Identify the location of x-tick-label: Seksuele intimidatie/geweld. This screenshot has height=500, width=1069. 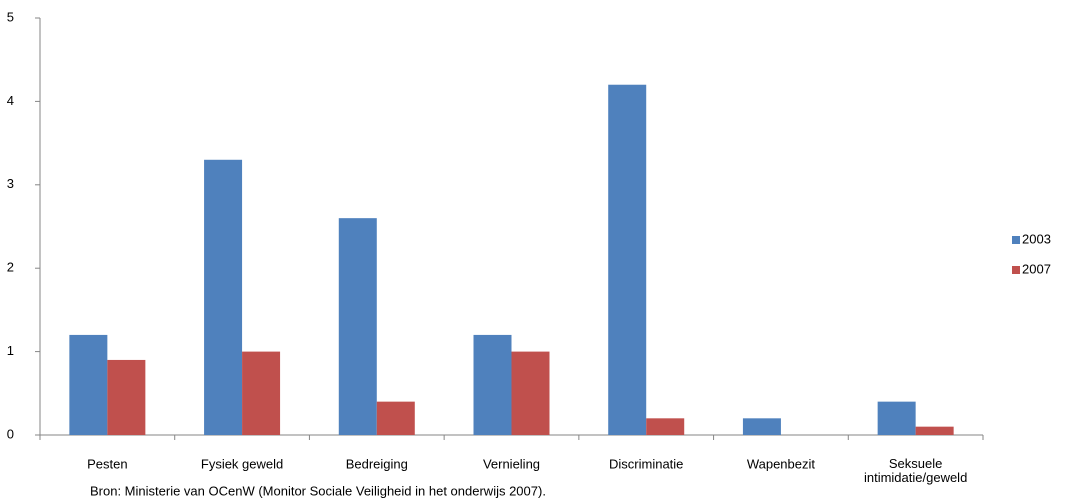
(915, 470).